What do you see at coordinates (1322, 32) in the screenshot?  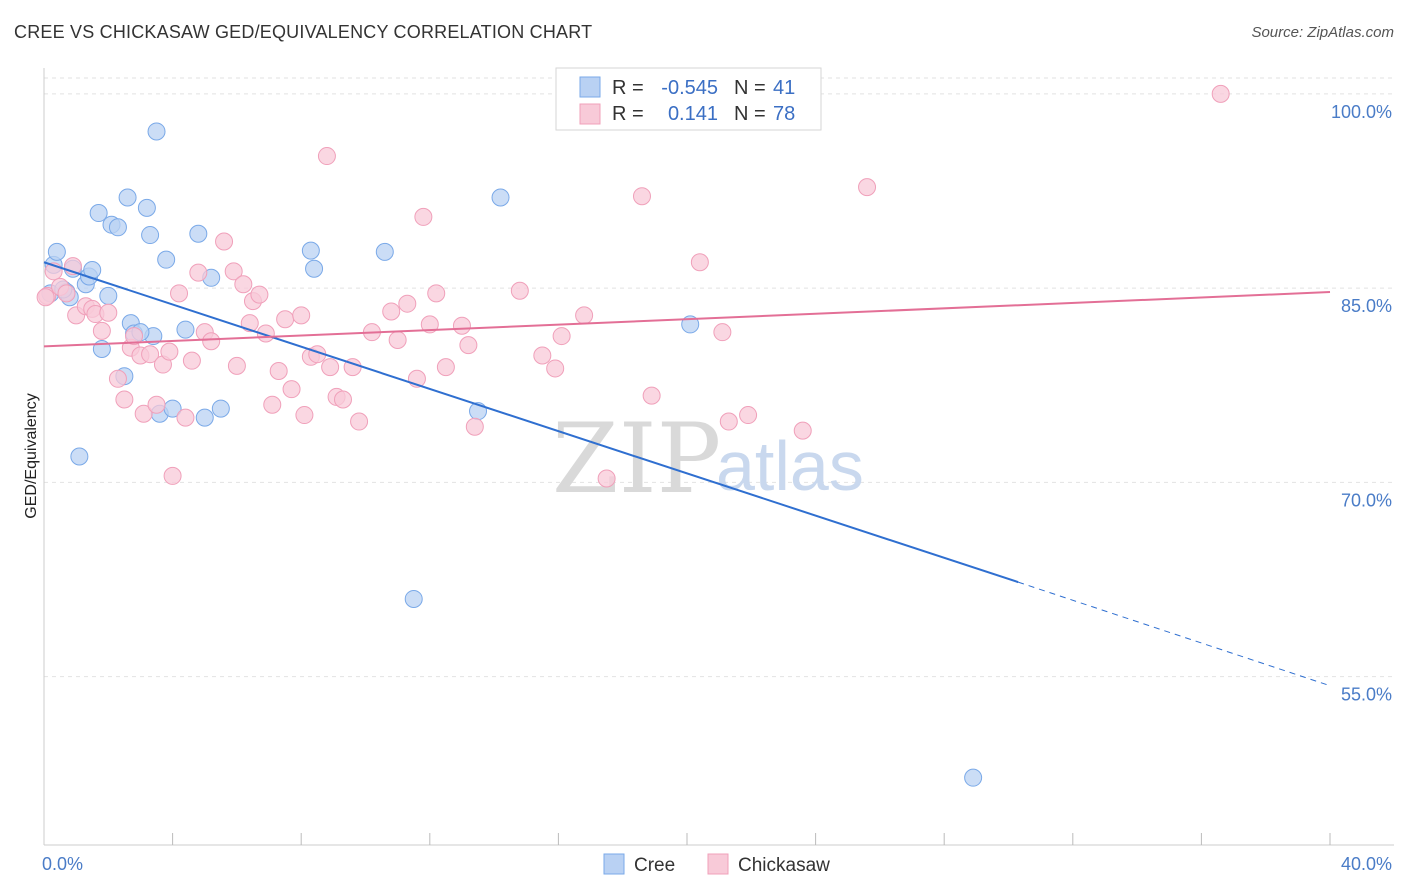 I see `chart-source: Source: ZipAtlas.com` at bounding box center [1322, 32].